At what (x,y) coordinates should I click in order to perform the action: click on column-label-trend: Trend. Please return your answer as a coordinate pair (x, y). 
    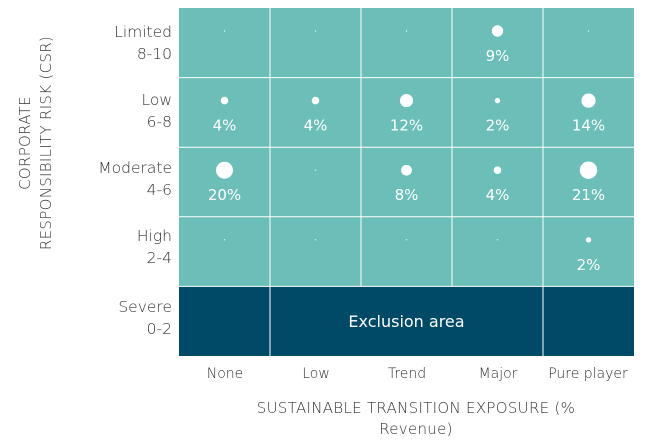
    Looking at the image, I should click on (407, 374).